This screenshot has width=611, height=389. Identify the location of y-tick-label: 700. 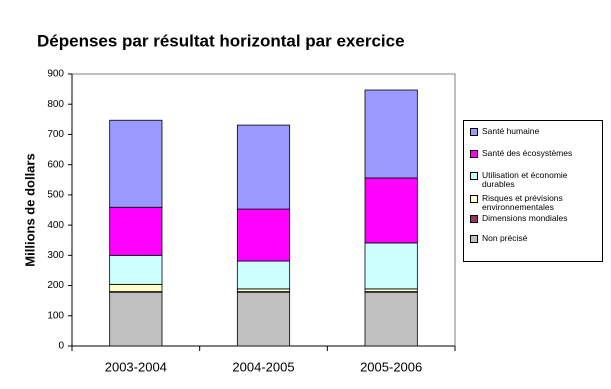
(55, 134).